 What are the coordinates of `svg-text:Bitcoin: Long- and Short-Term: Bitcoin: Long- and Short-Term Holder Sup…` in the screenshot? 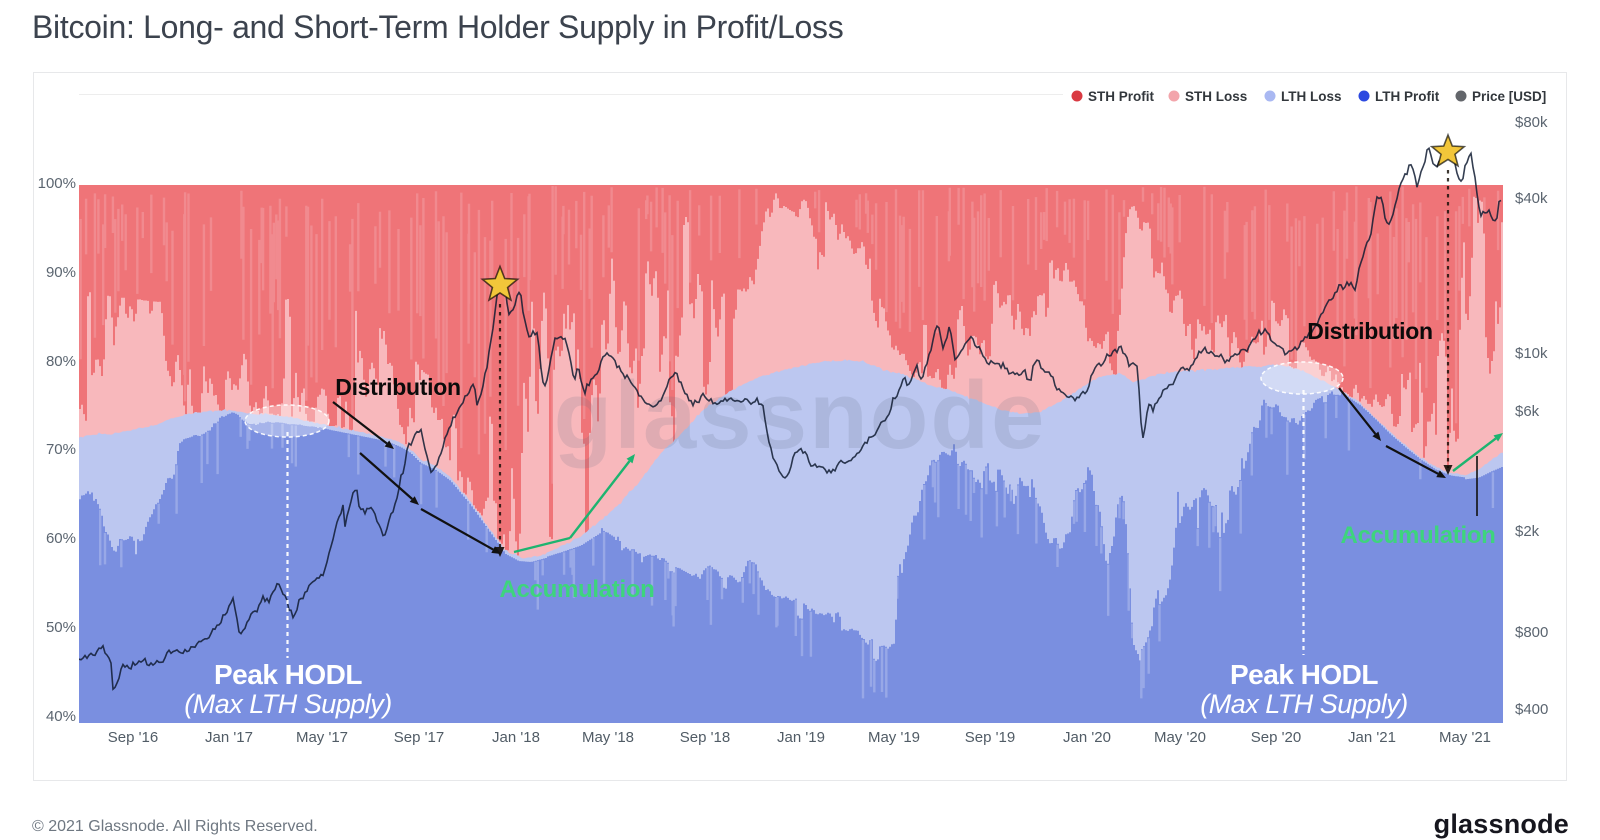 It's located at (437, 27).